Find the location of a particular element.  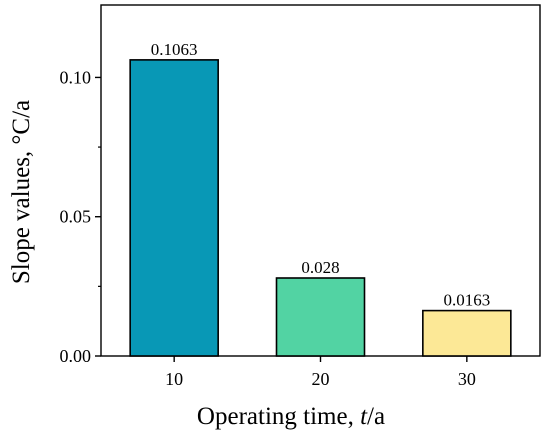

x-tick-label-30: 30 is located at coordinates (467, 379).